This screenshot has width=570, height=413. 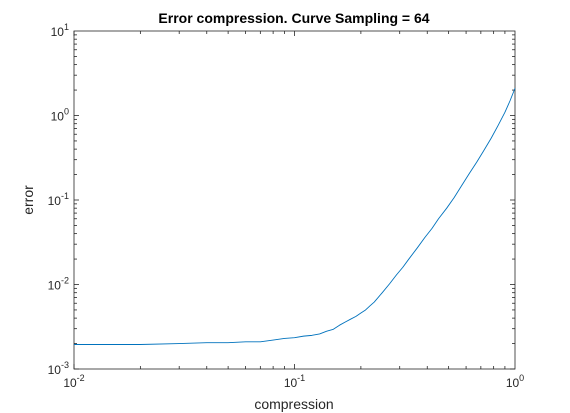 I want to click on x-tick-label: 10⁰, so click(x=515, y=381).